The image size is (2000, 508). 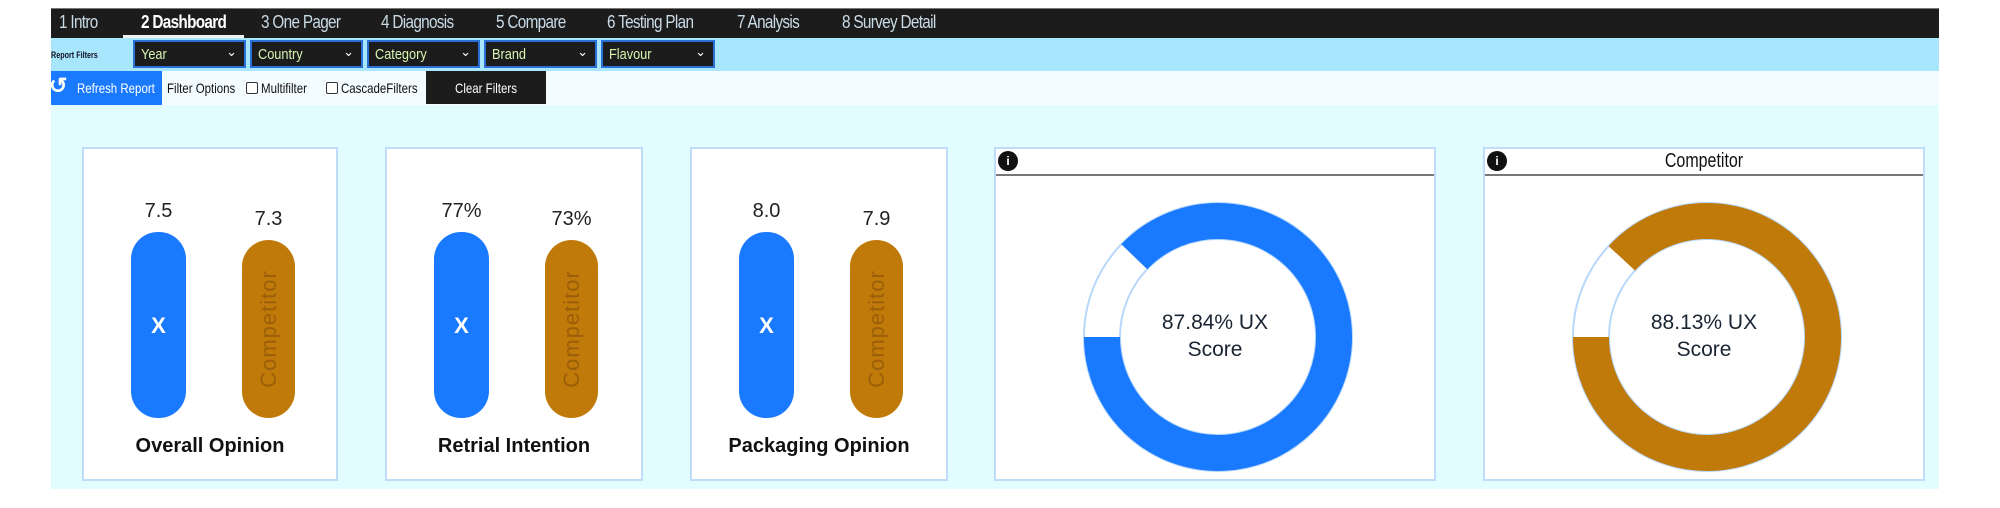 What do you see at coordinates (401, 54) in the screenshot?
I see `category-dropdown-label: Category` at bounding box center [401, 54].